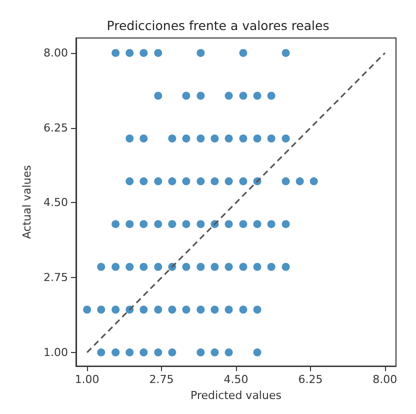  What do you see at coordinates (56, 53) in the screenshot?
I see `y-tick-label: 8.00` at bounding box center [56, 53].